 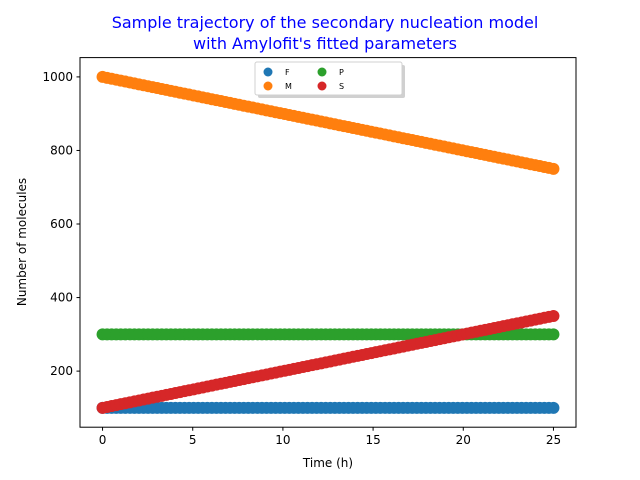 What do you see at coordinates (61, 150) in the screenshot?
I see `y-tick-label: 800` at bounding box center [61, 150].